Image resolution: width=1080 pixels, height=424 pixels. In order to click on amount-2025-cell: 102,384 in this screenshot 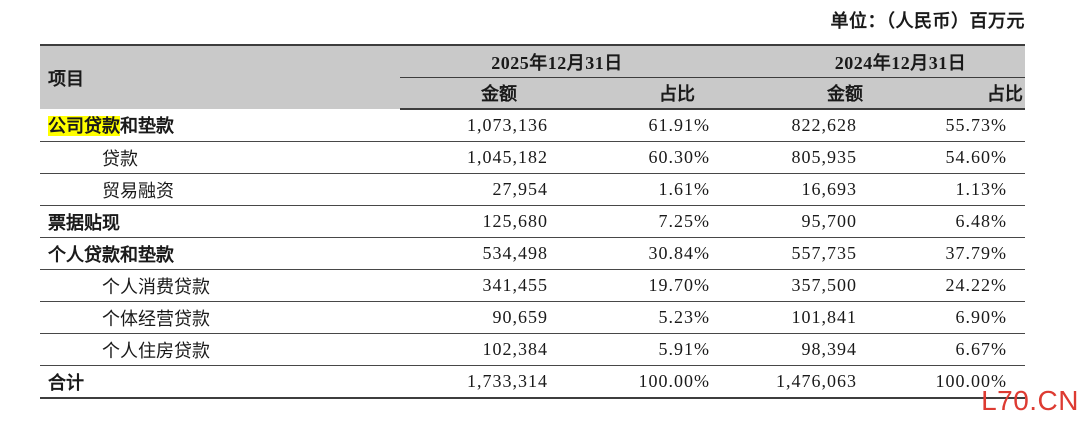, I will do `click(478, 349)`.